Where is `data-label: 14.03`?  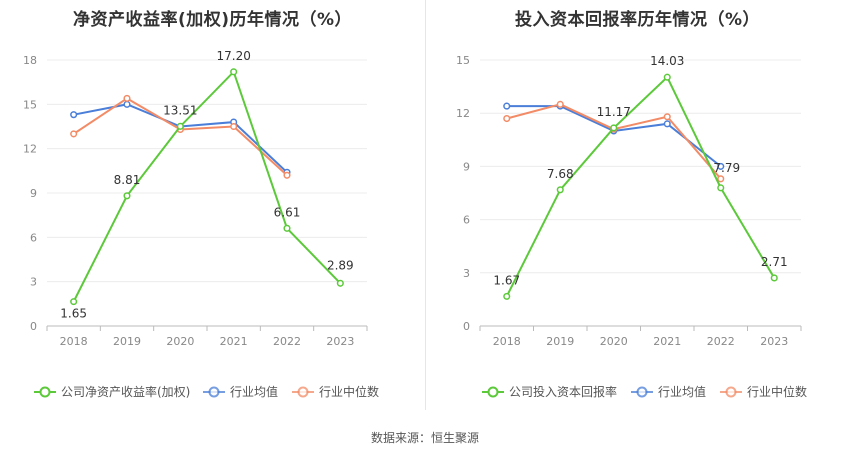
data-label: 14.03 is located at coordinates (667, 61).